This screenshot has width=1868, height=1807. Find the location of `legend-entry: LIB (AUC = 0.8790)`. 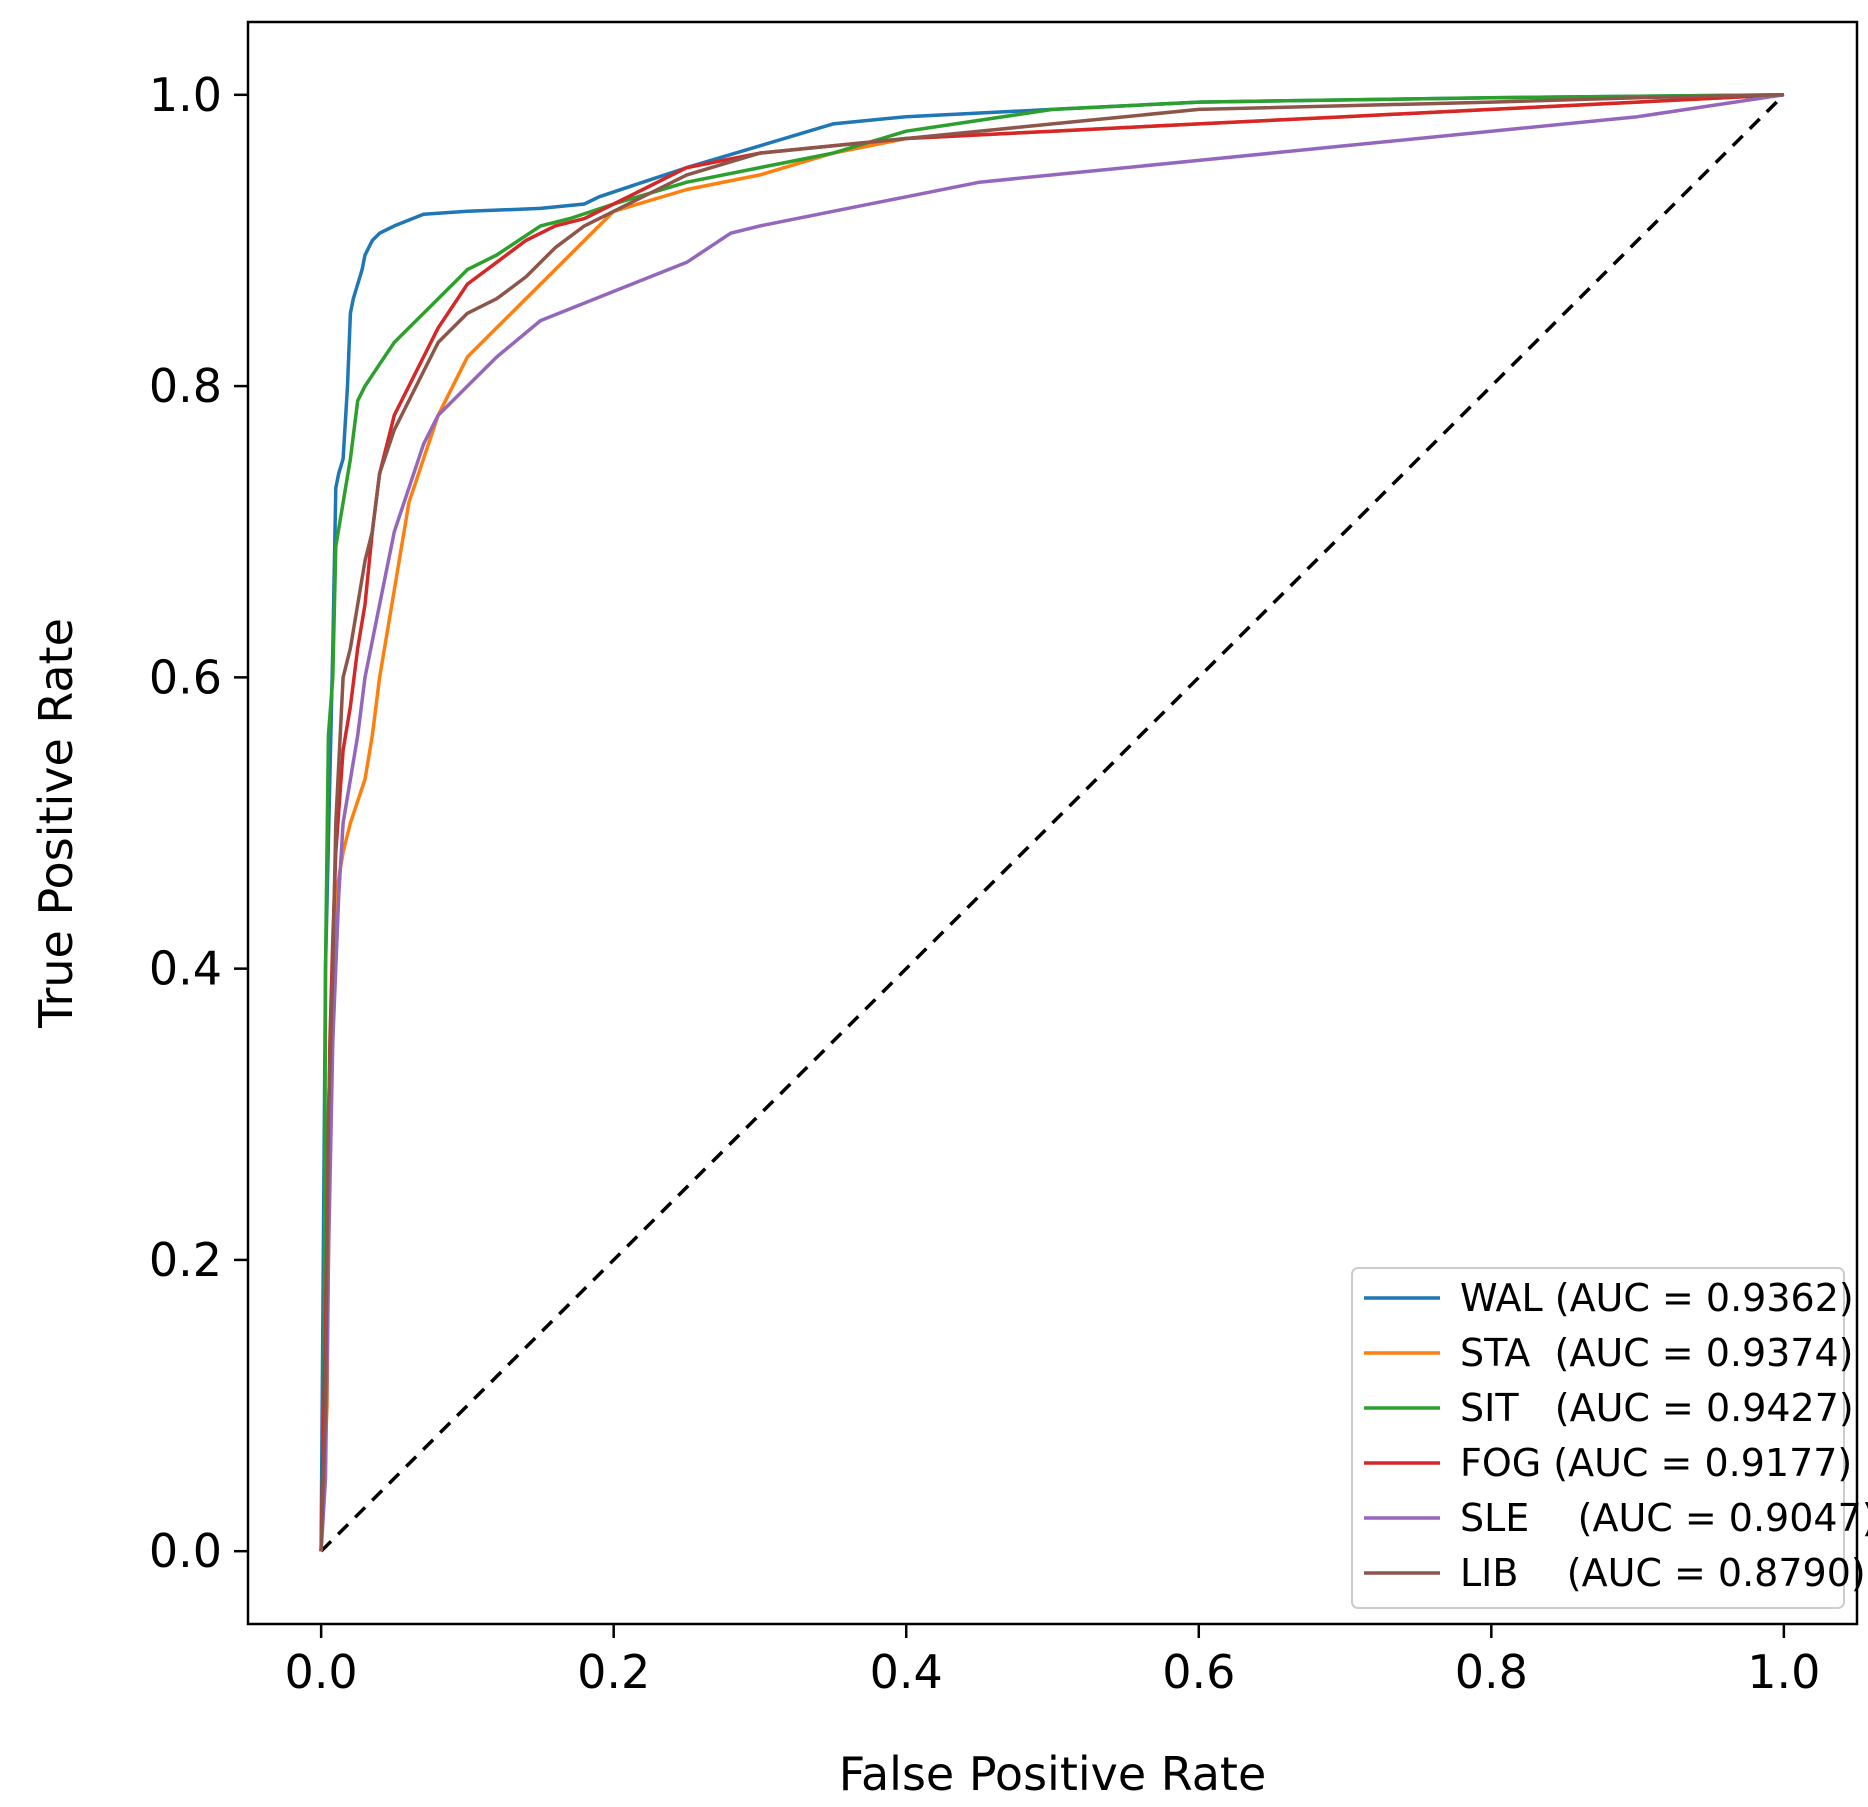

legend-entry: LIB (AUC = 0.8790) is located at coordinates (1663, 1573).